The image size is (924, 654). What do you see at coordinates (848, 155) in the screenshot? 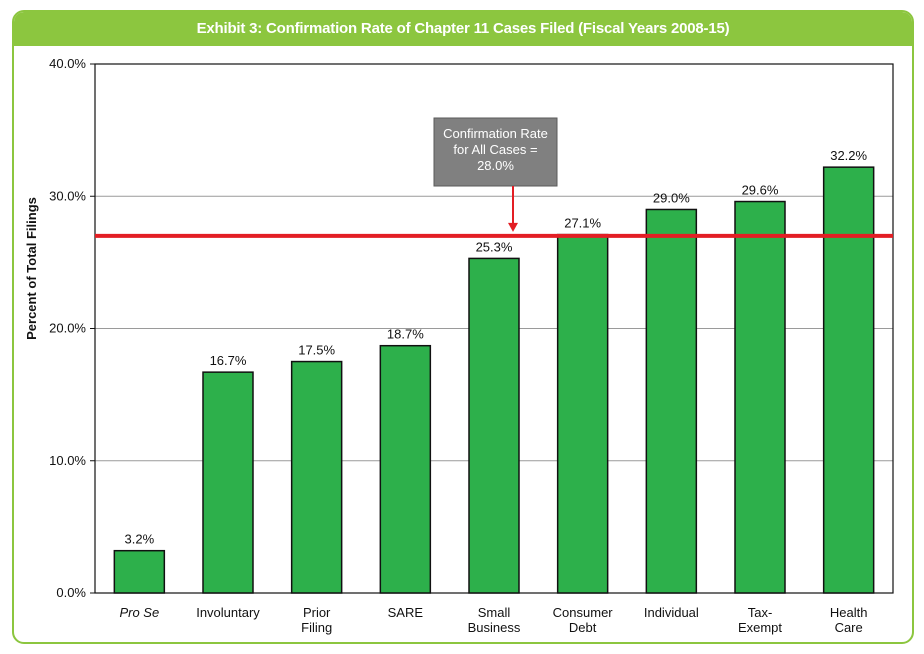
I see `data-label: 32.2%` at bounding box center [848, 155].